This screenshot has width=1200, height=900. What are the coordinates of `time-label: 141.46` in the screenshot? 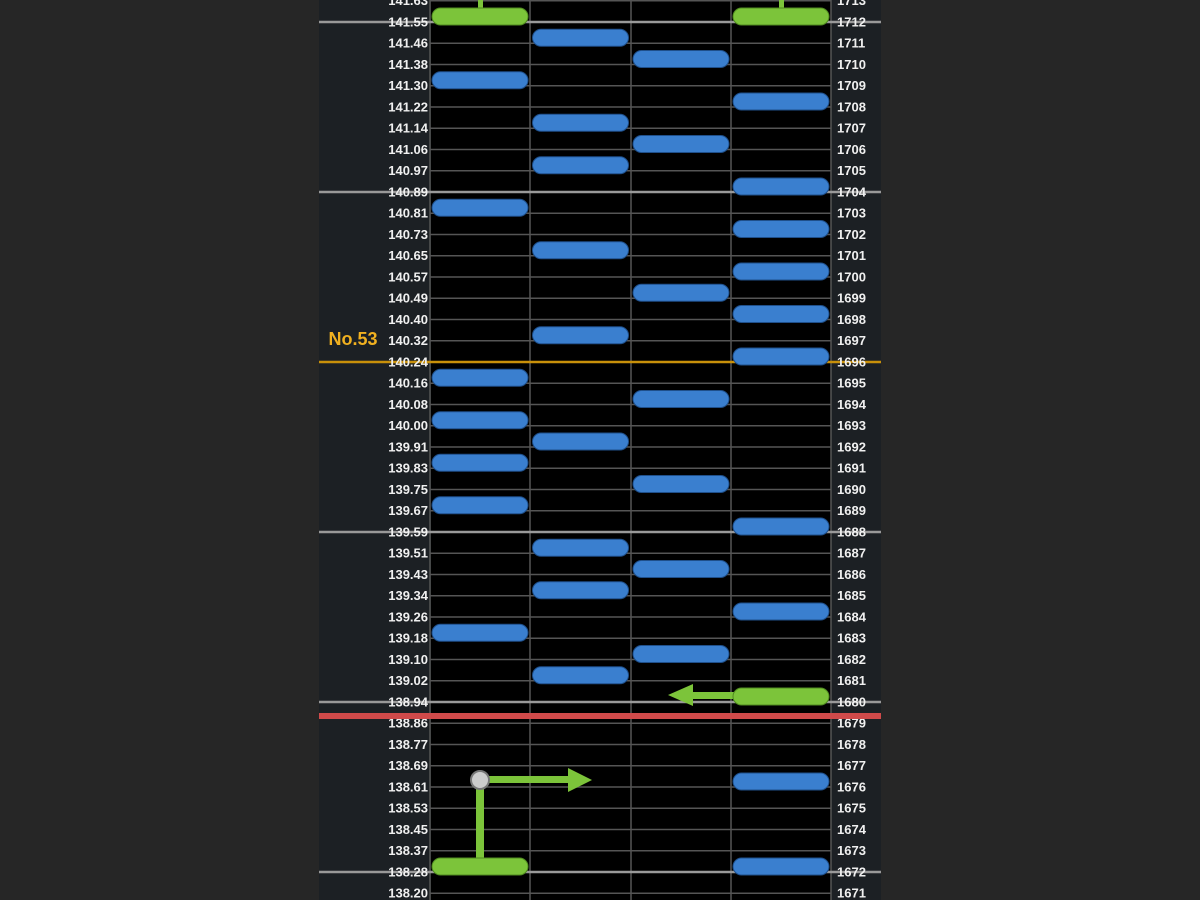 It's located at (408, 43).